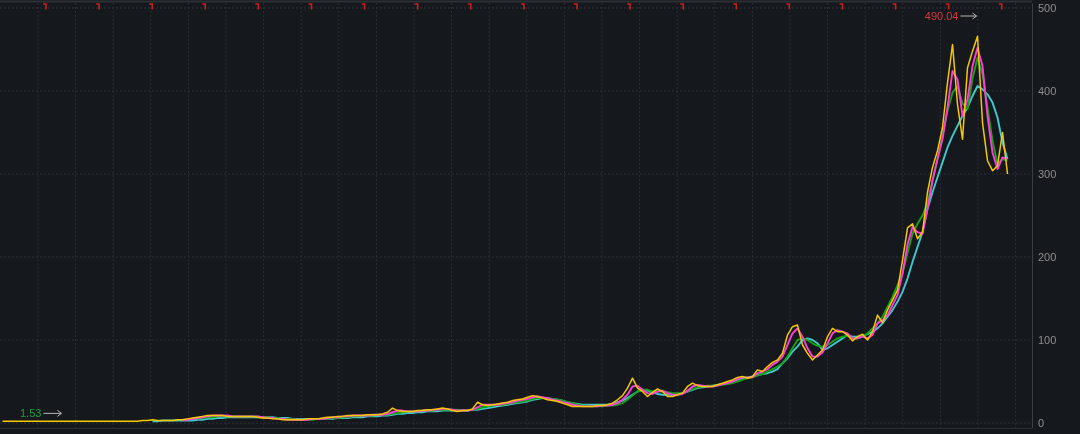 The width and height of the screenshot is (1080, 434). What do you see at coordinates (1047, 340) in the screenshot?
I see `y-tick-label: 100` at bounding box center [1047, 340].